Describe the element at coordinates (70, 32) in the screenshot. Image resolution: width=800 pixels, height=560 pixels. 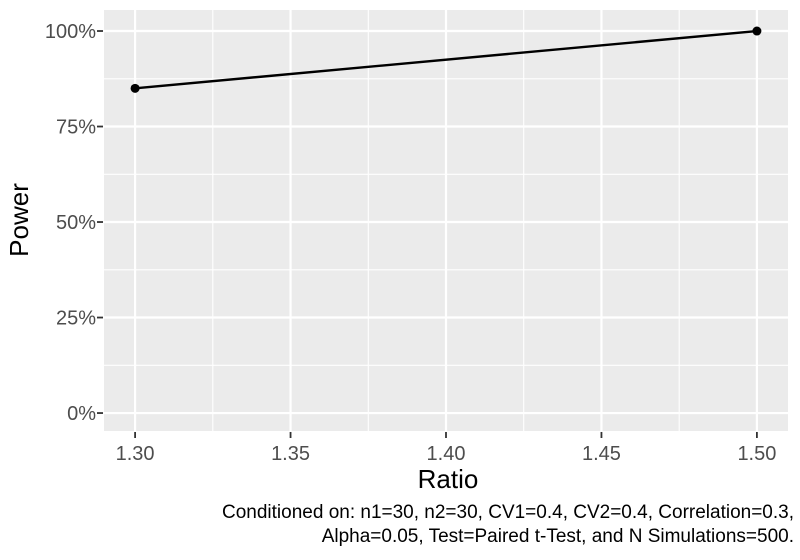
I see `y-axis-tick-label: 100%` at that location.